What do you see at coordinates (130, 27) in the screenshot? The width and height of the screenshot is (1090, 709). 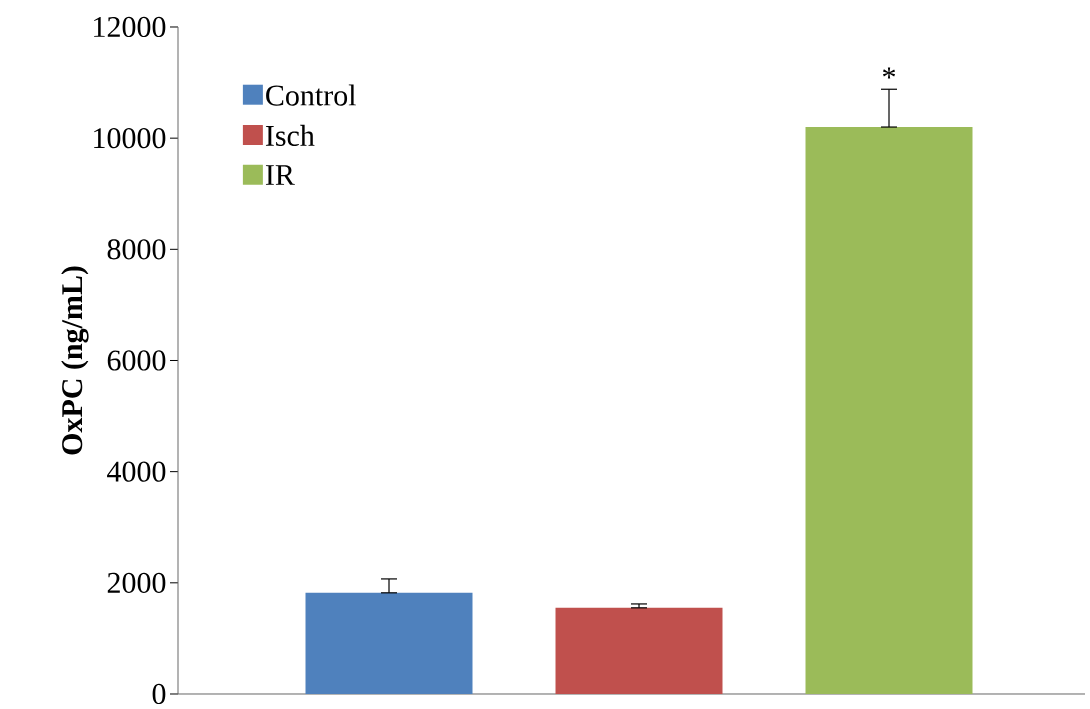 I see `y-tick-label: 12000` at bounding box center [130, 27].